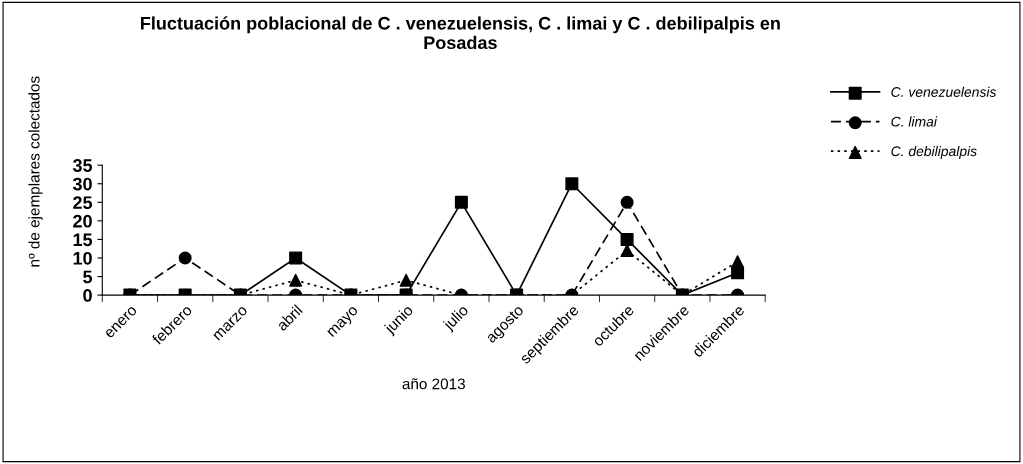  Describe the element at coordinates (82, 184) in the screenshot. I see `y-tick-label: 30` at that location.